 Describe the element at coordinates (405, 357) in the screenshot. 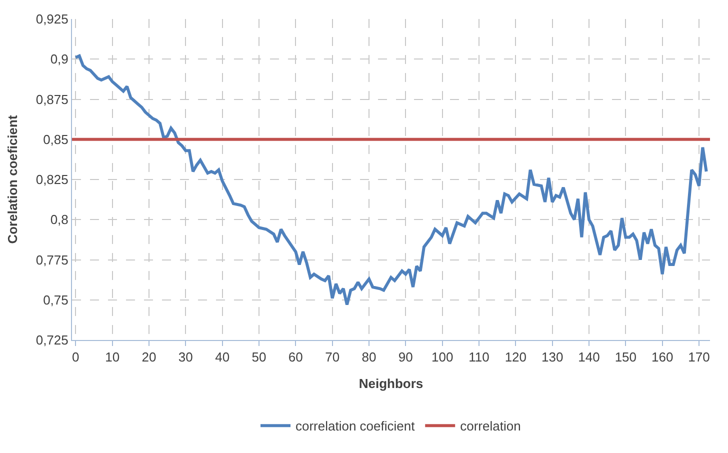

I see `x-tick-label: 90` at that location.